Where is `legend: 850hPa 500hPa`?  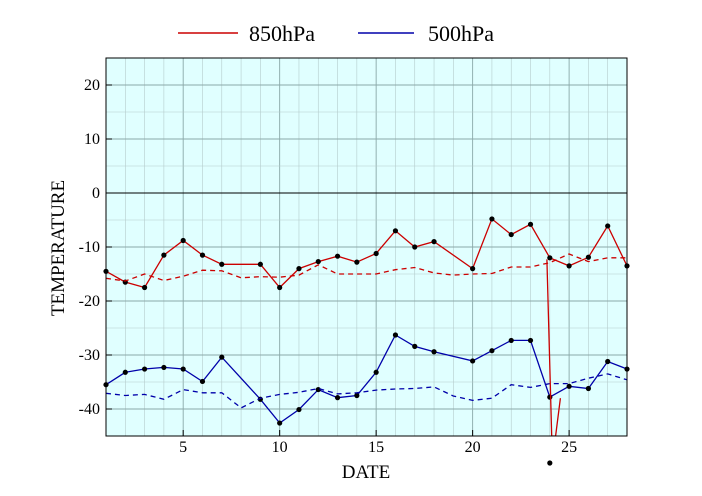 legend: 850hPa 500hPa is located at coordinates (336, 33).